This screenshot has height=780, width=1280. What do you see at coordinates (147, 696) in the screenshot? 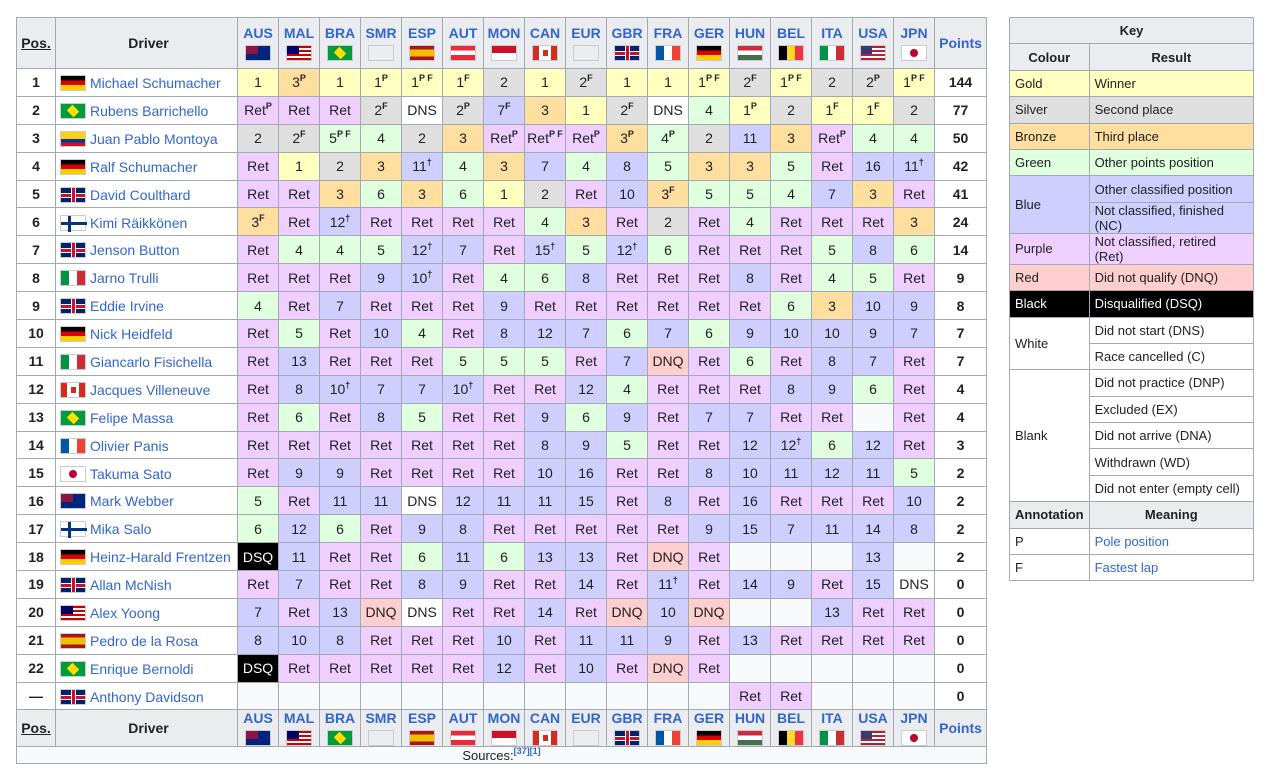
I see `driver-name-link: Anthony Davidson` at bounding box center [147, 696].